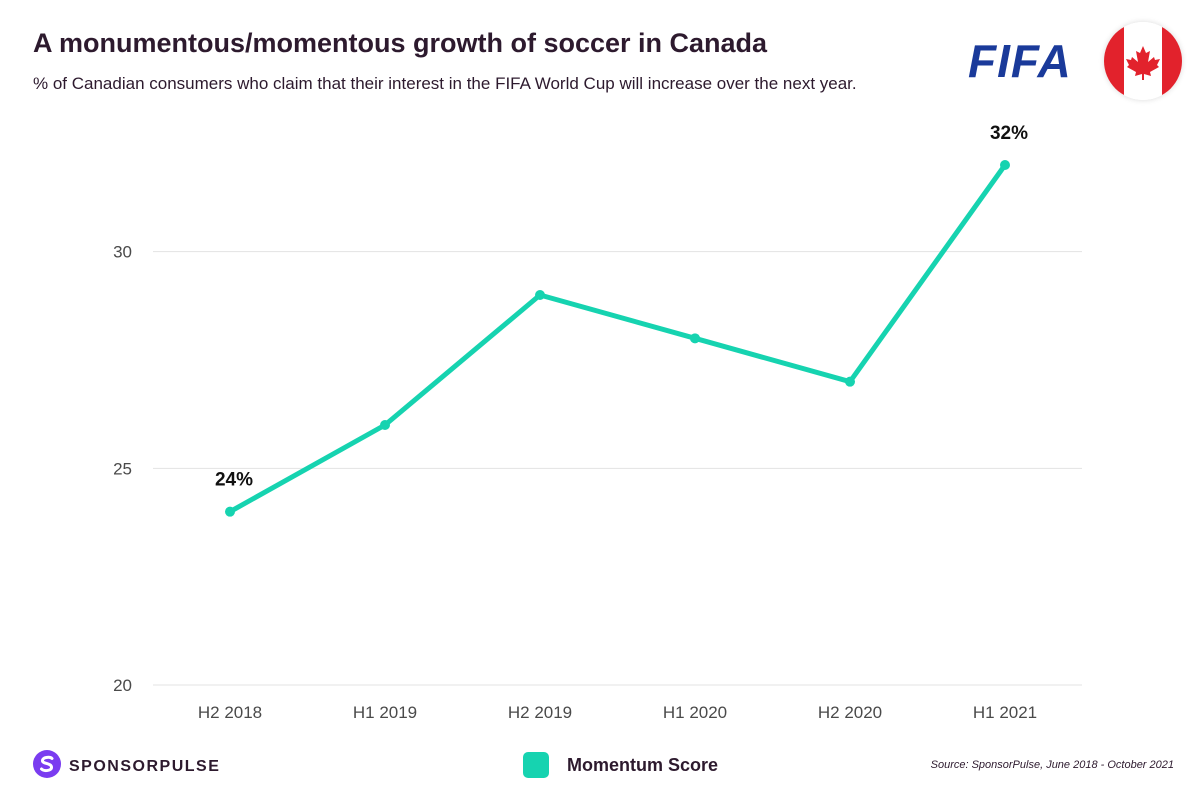  Describe the element at coordinates (47, 766) in the screenshot. I see `sponsorpulse-logo-icon` at that location.